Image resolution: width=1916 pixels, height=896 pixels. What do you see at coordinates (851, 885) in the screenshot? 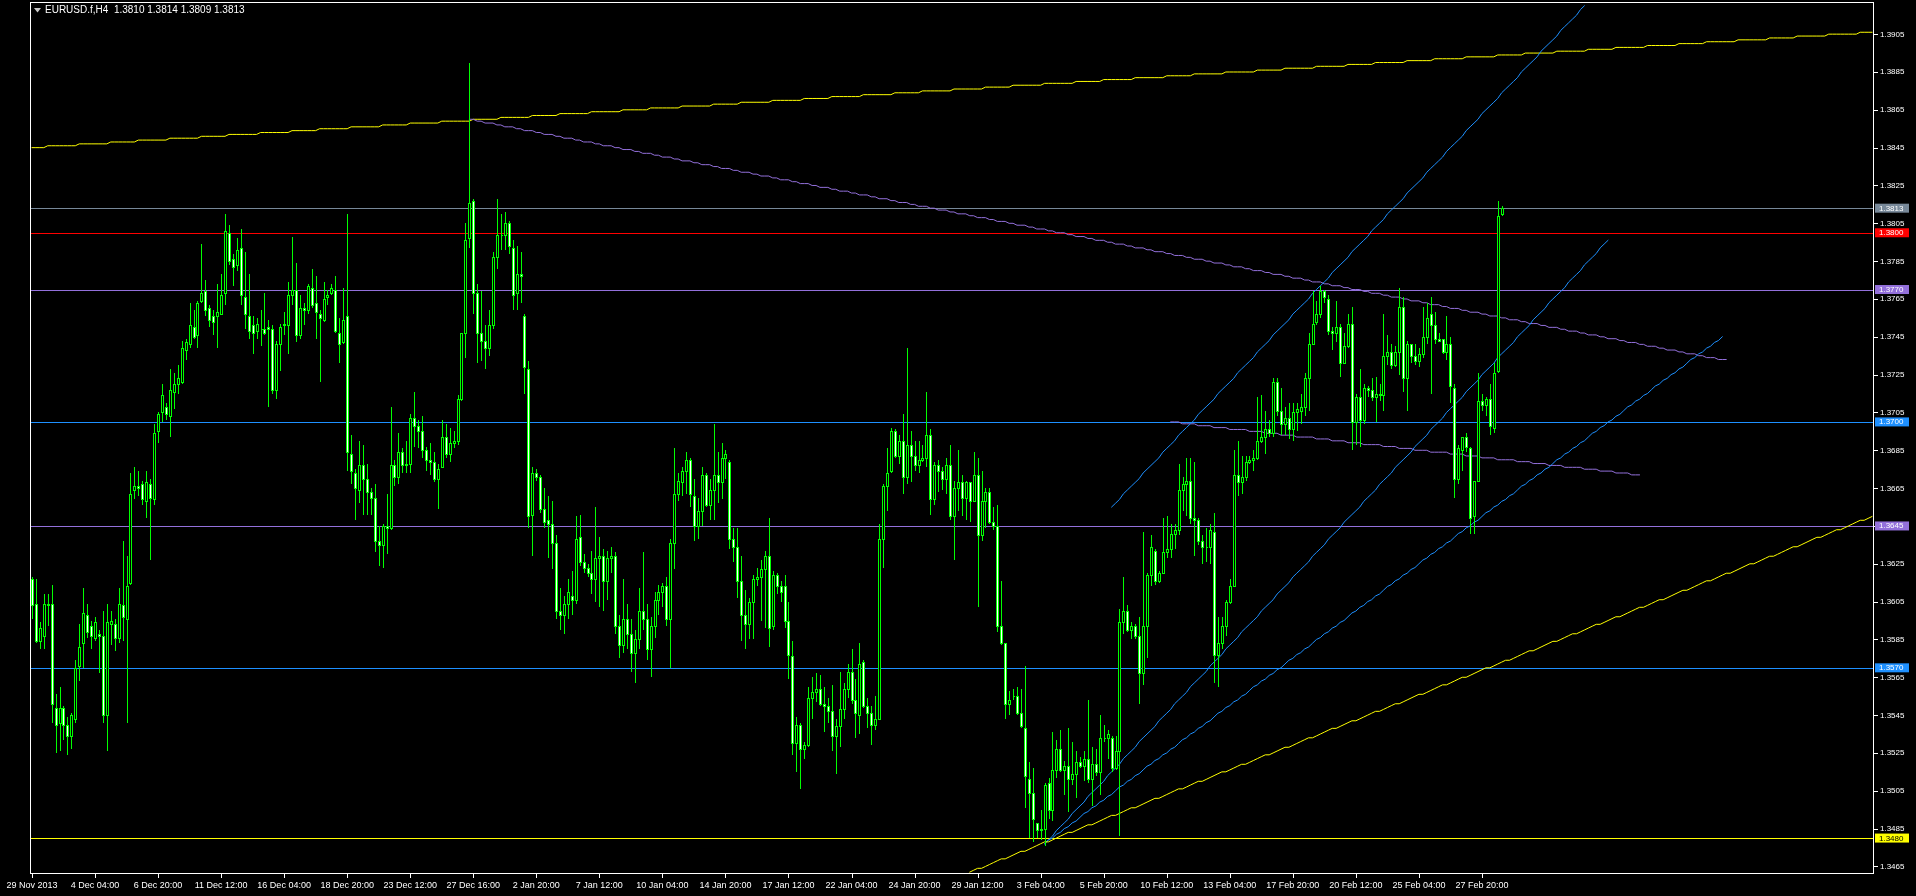
I see `x-tick-label: 22 Jan 04:00` at bounding box center [851, 885].